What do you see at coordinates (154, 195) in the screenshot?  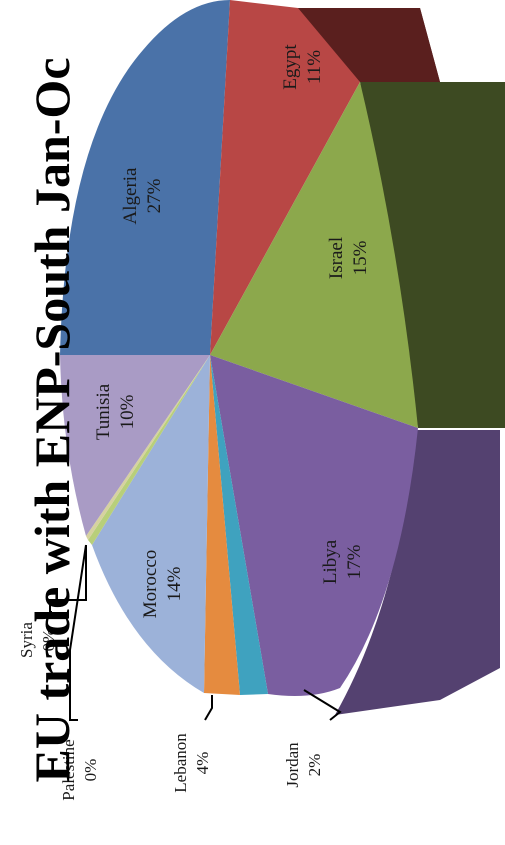 I see `value-algeria: 27%` at bounding box center [154, 195].